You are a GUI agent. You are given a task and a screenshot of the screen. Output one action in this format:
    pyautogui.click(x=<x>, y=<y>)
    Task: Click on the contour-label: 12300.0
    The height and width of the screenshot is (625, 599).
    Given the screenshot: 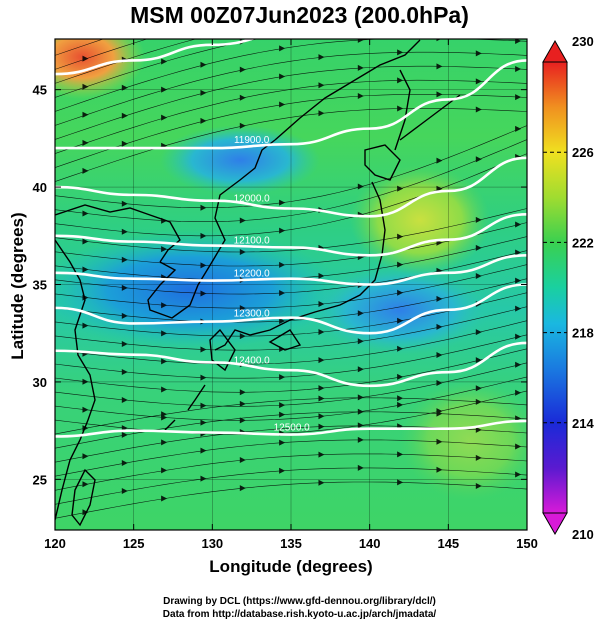 What is the action you would take?
    pyautogui.click(x=252, y=314)
    